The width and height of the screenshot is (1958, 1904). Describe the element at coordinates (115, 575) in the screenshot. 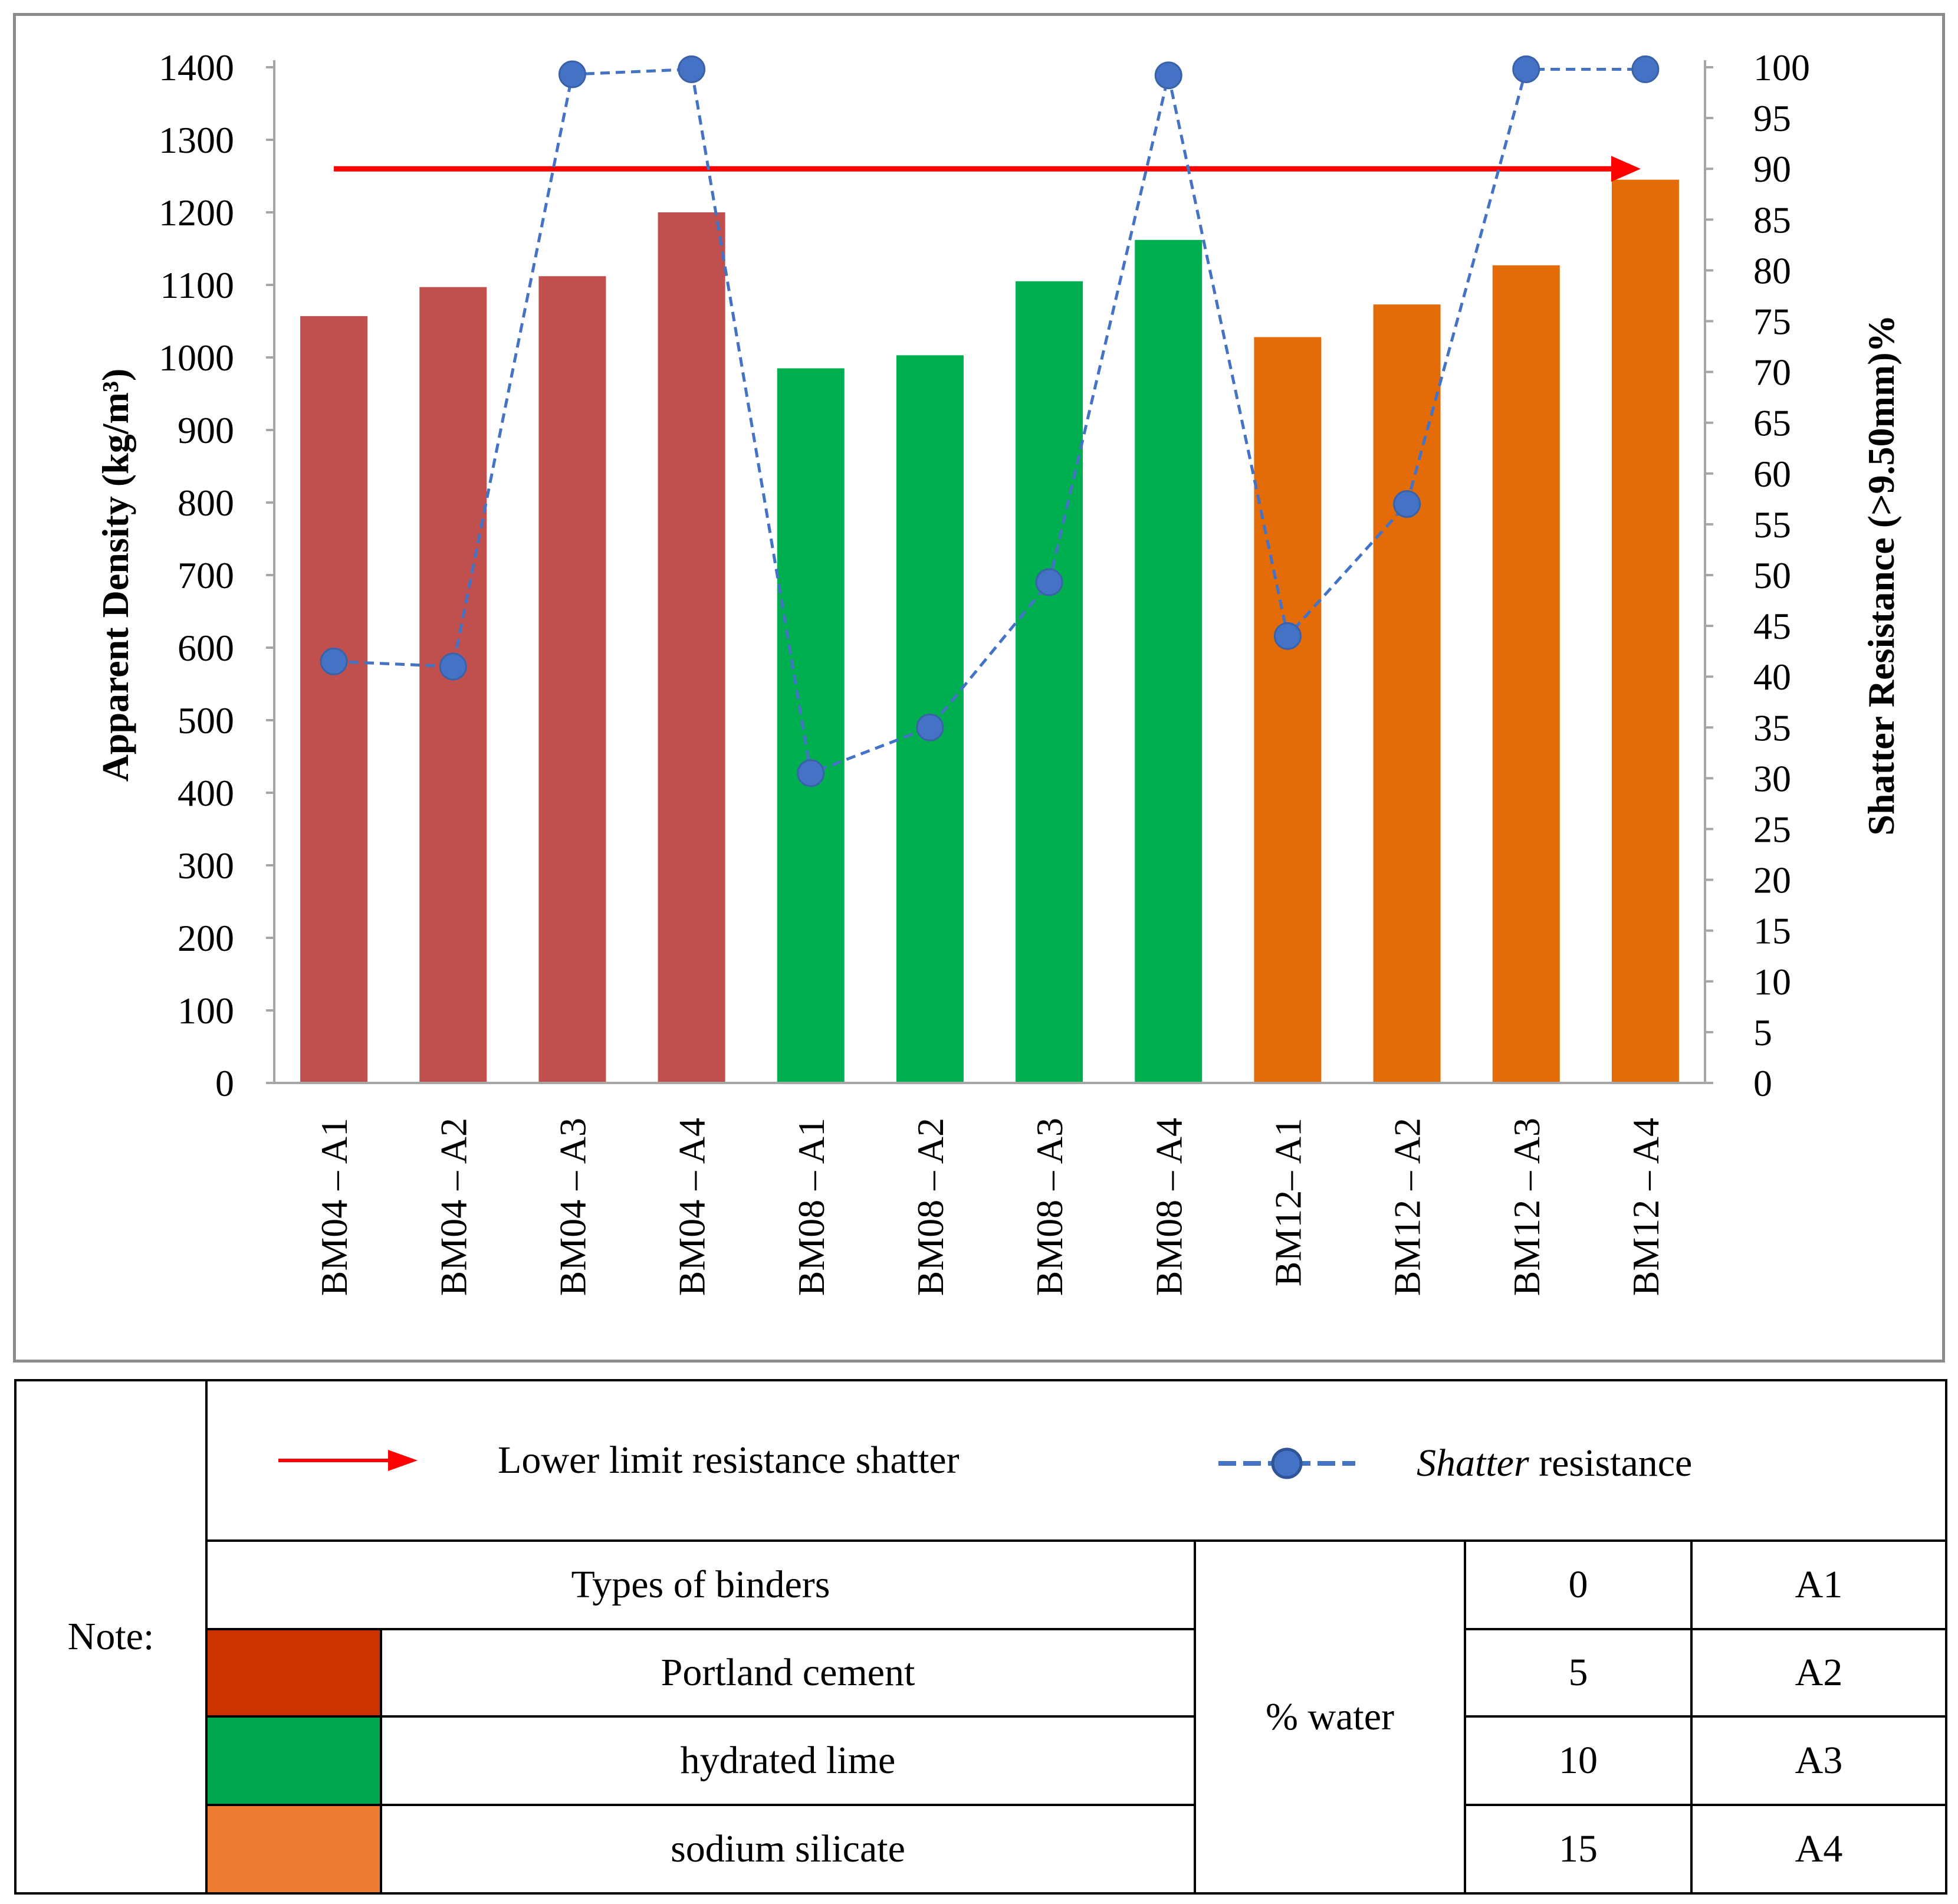

I see `y-left-title: Apparent Density (kg/m³)` at that location.